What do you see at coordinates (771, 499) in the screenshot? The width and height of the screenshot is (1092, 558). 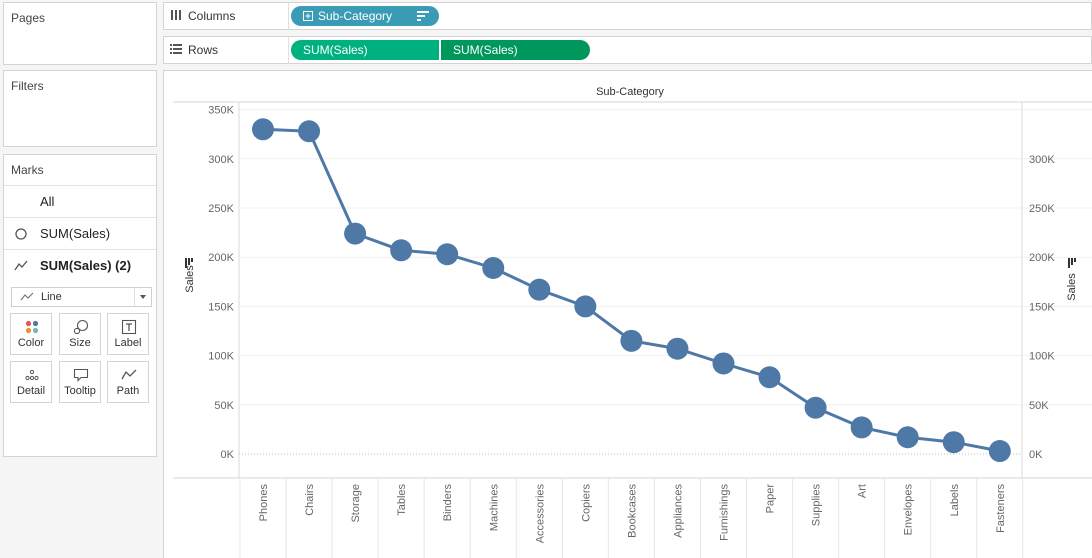 I see `x-category-label: Paper` at bounding box center [771, 499].